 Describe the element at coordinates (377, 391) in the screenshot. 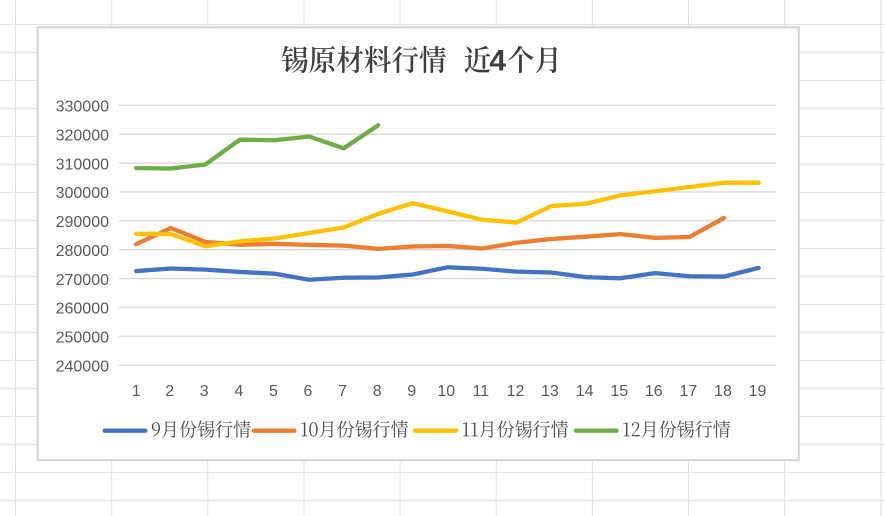

I see `svg-text: 8` at that location.